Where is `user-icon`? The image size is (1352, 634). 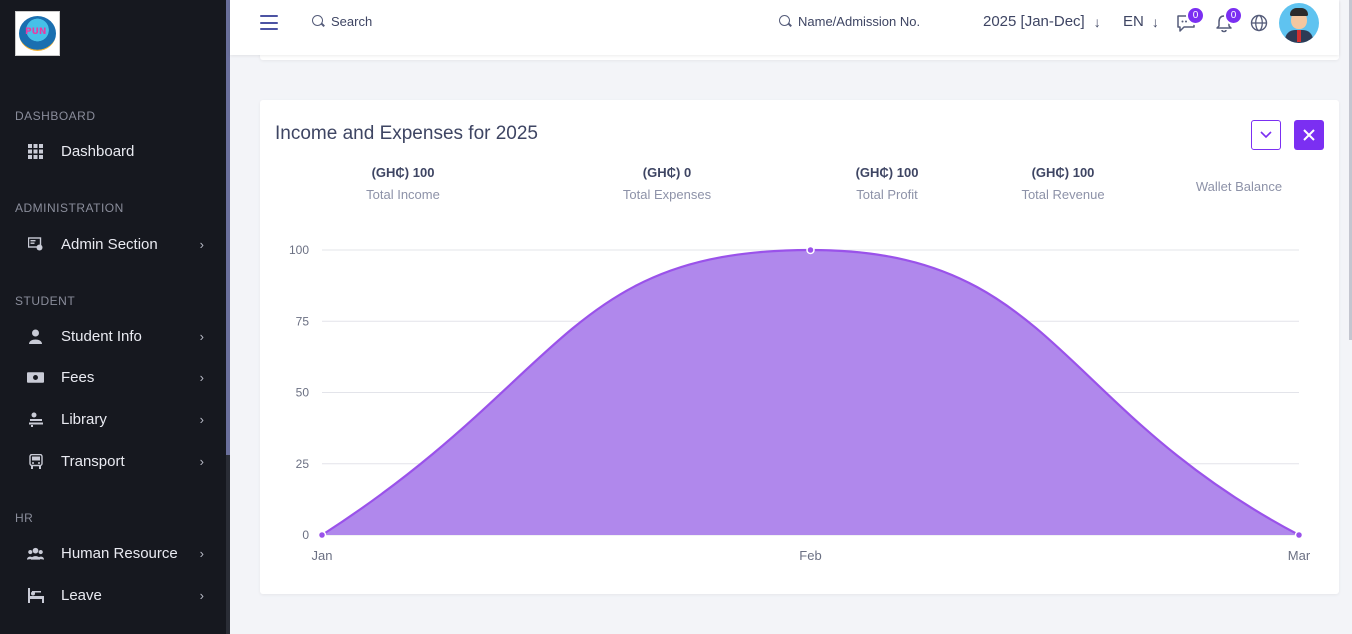 user-icon is located at coordinates (35, 336).